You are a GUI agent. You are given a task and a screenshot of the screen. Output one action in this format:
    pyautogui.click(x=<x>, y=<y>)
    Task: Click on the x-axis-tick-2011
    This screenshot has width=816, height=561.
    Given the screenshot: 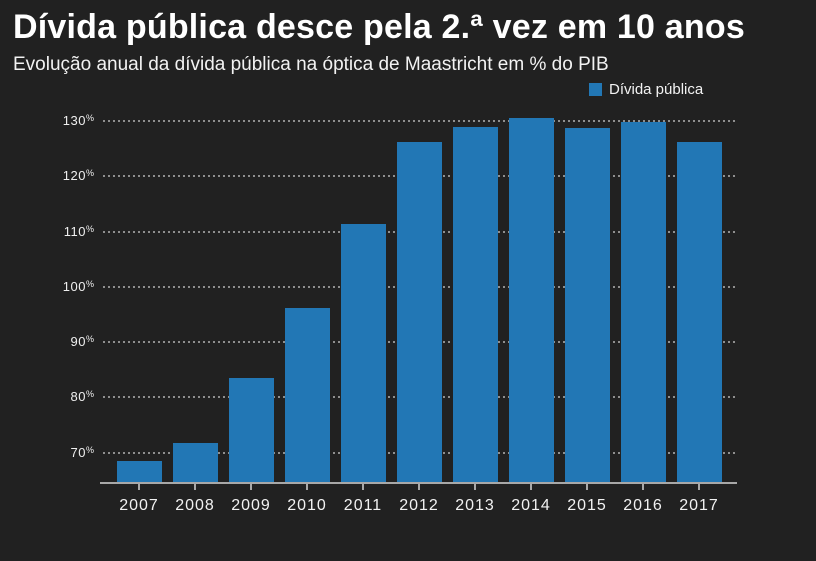 What is the action you would take?
    pyautogui.click(x=363, y=486)
    